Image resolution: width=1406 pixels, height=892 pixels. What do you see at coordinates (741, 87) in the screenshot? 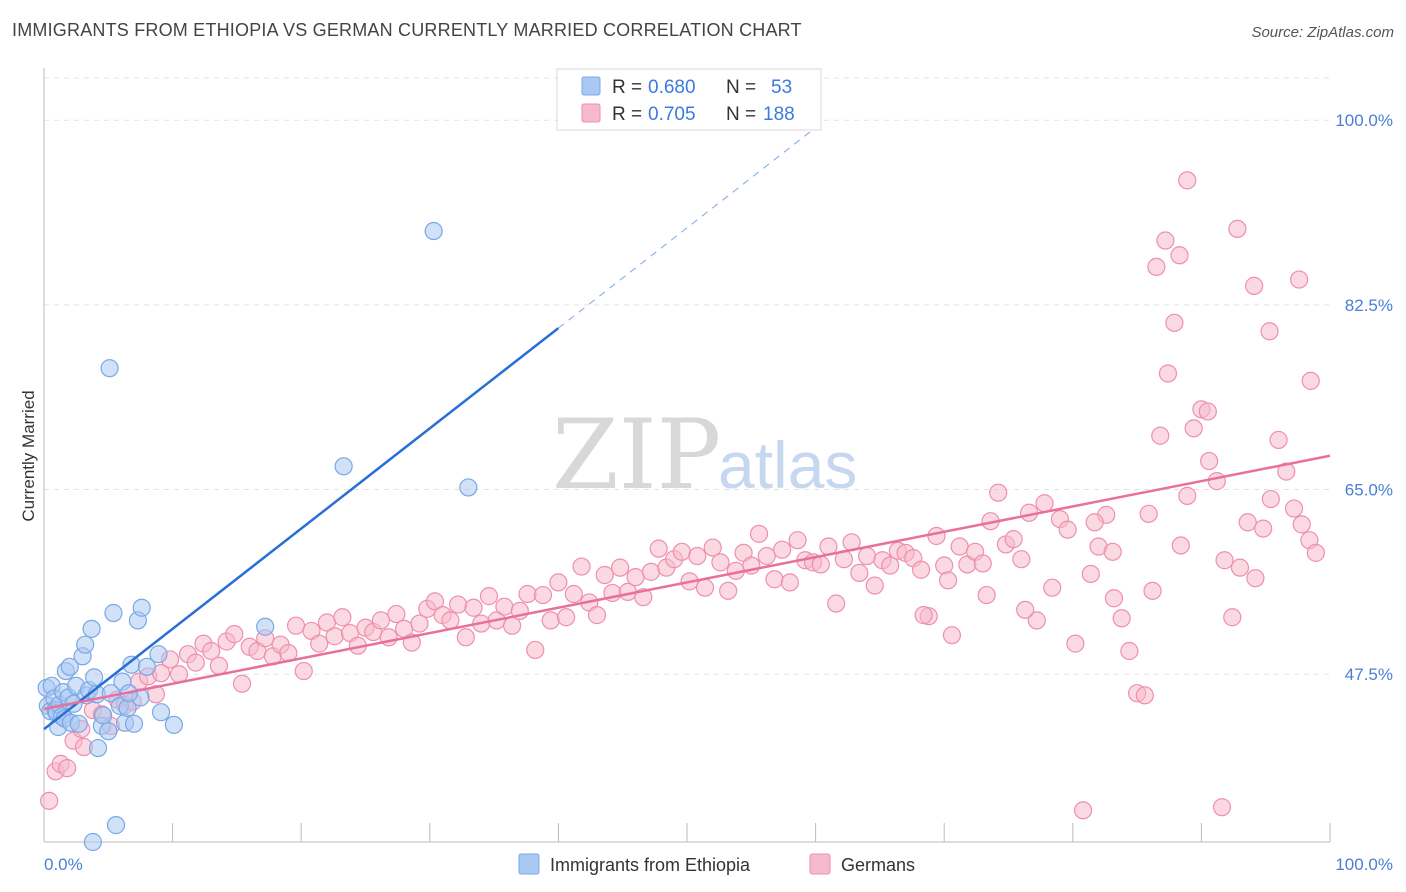
I see `stats-n-label-ethiopia: N =` at bounding box center [741, 87].